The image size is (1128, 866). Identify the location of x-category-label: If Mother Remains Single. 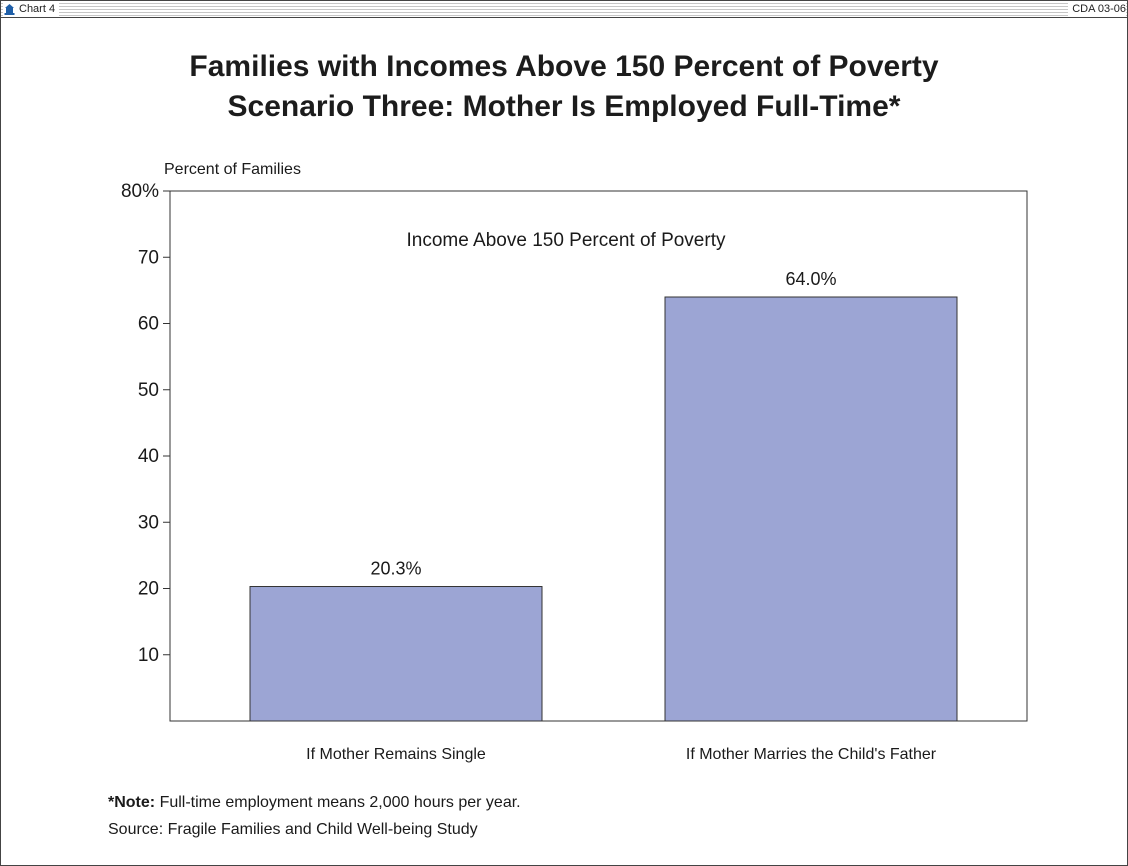
(396, 754).